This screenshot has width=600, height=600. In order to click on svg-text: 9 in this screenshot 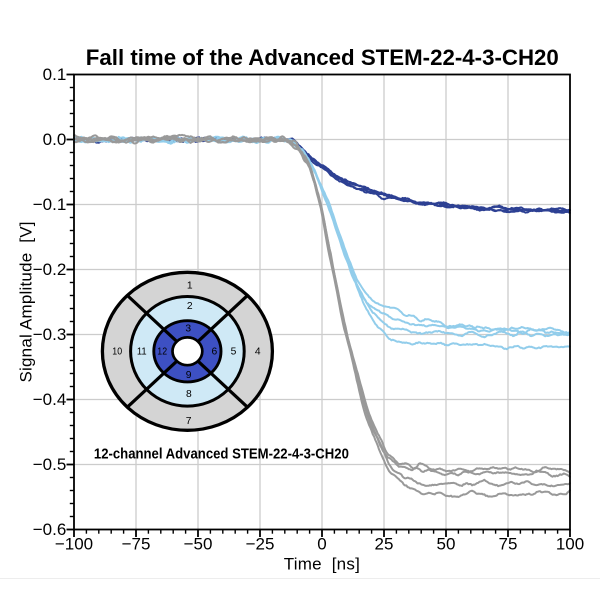, I will do `click(189, 375)`.